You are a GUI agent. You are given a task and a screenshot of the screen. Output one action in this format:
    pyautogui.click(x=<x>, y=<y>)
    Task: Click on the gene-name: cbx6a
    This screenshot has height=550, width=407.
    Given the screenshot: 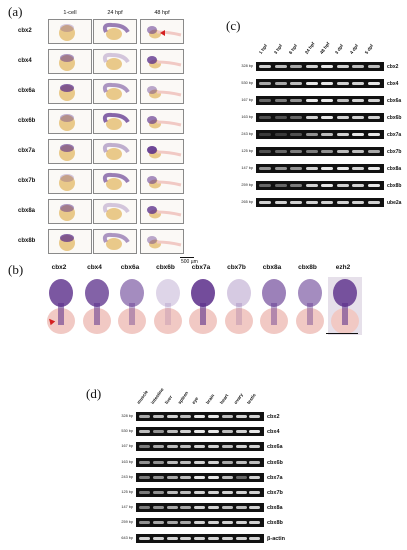 What is the action you would take?
    pyautogui.click(x=394, y=101)
    